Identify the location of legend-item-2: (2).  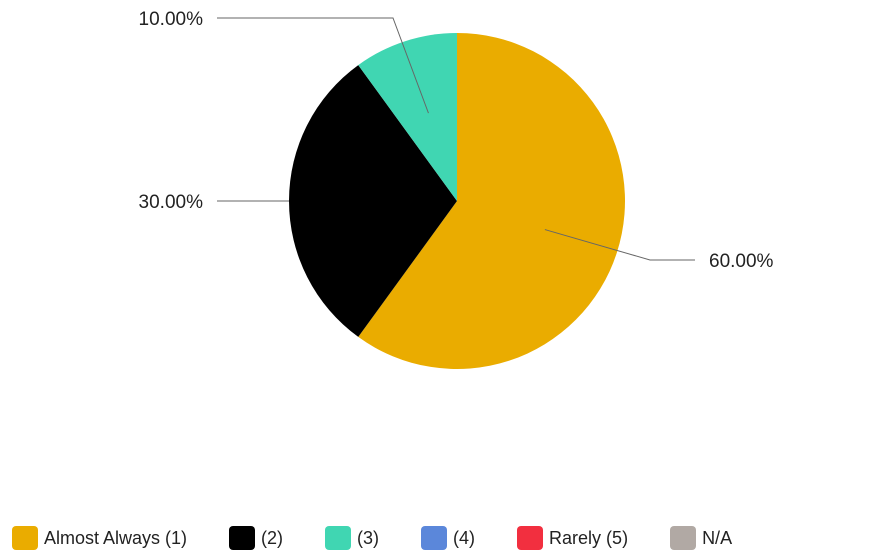
(256, 538).